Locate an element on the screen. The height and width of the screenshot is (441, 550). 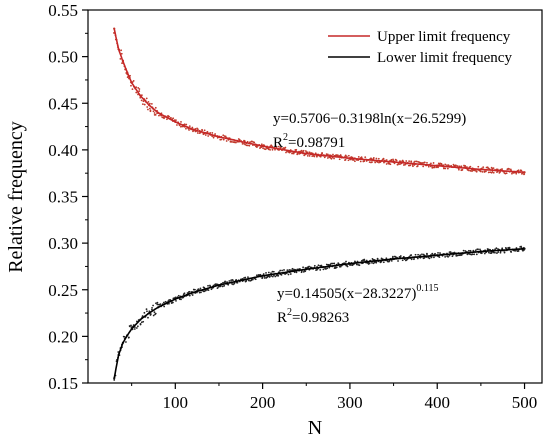
y-tick-label: 0.20 is located at coordinates (63, 336).